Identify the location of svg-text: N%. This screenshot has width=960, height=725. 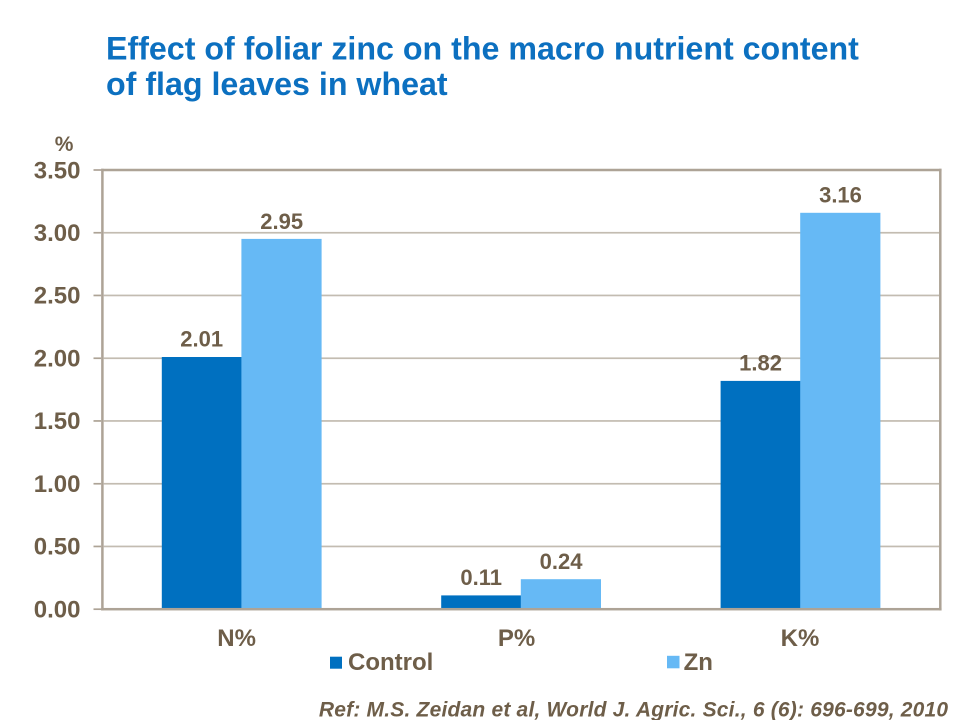
(236, 638).